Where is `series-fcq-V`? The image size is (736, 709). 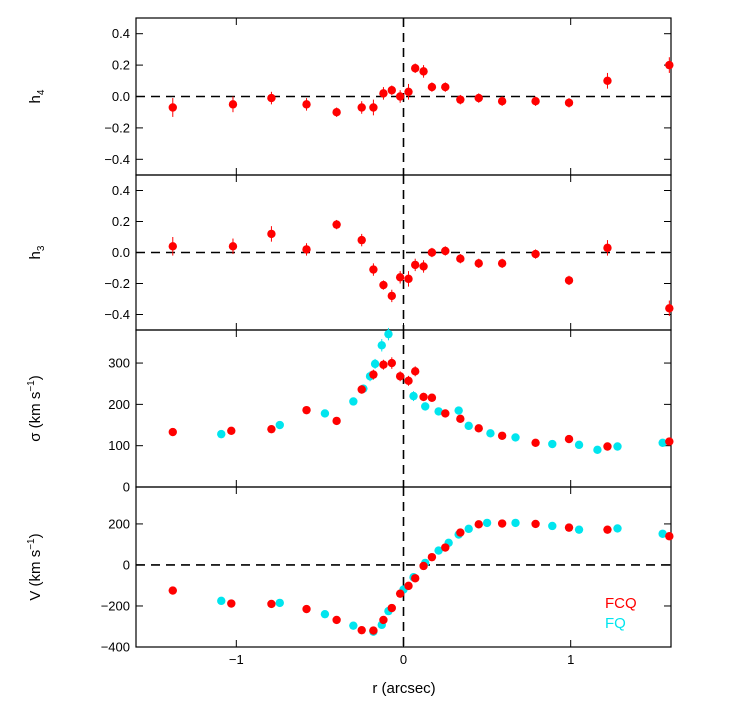
series-fcq-V is located at coordinates (421, 577).